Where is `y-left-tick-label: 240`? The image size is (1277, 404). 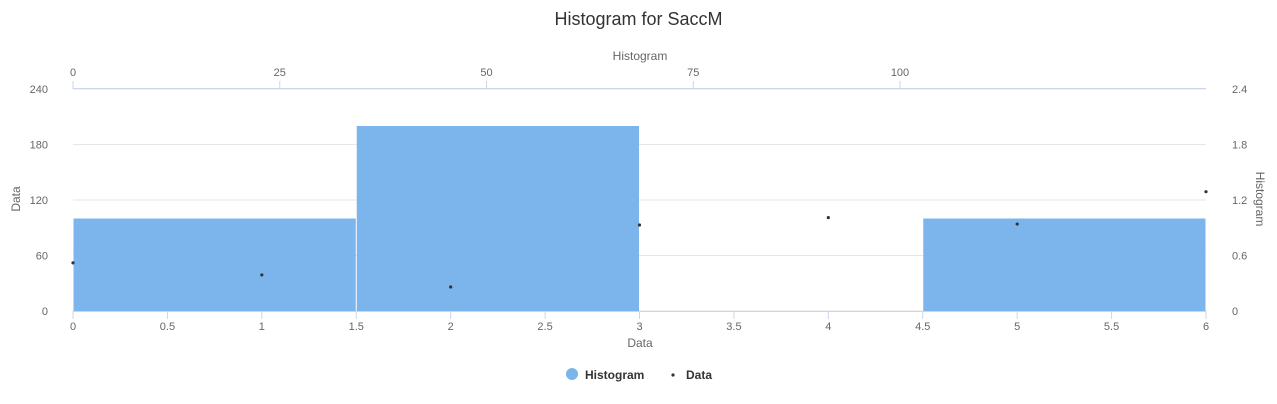 y-left-tick-label: 240 is located at coordinates (39, 90).